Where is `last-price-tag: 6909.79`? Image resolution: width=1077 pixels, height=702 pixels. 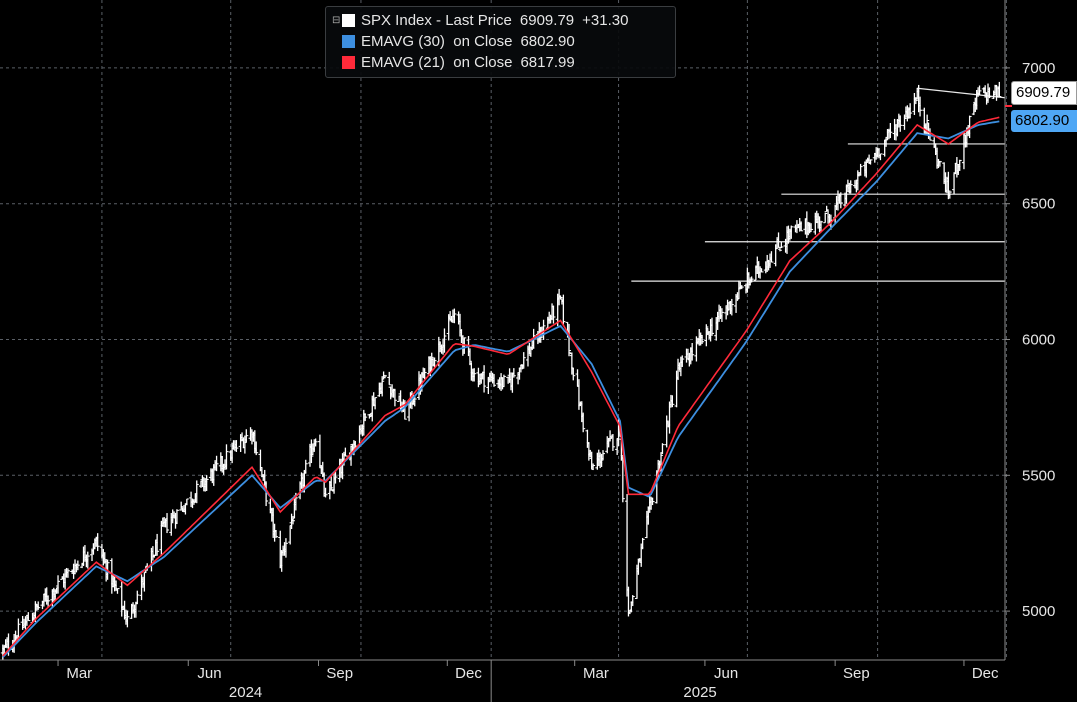
last-price-tag: 6909.79 is located at coordinates (1044, 93).